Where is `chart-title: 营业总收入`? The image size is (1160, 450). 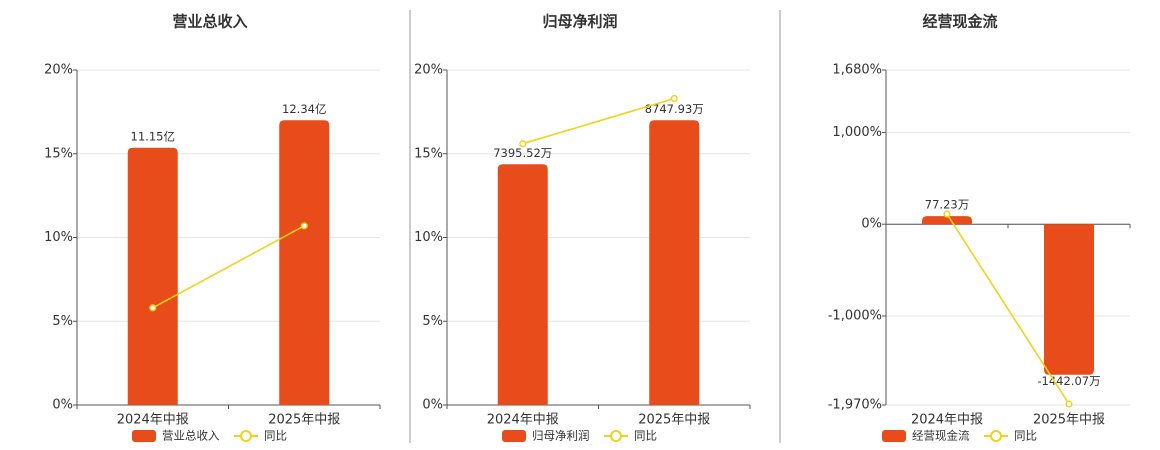
chart-title: 营业总收入 is located at coordinates (209, 22).